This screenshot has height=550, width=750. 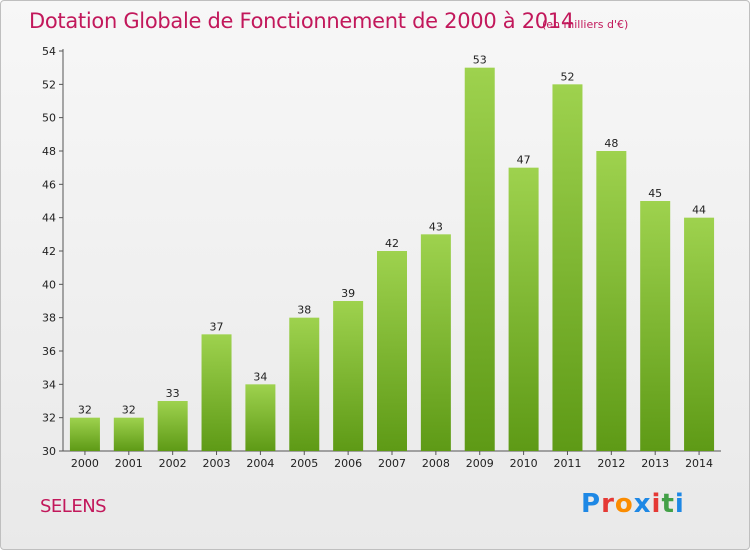 I want to click on y-tick-label: 38, so click(x=49, y=318).